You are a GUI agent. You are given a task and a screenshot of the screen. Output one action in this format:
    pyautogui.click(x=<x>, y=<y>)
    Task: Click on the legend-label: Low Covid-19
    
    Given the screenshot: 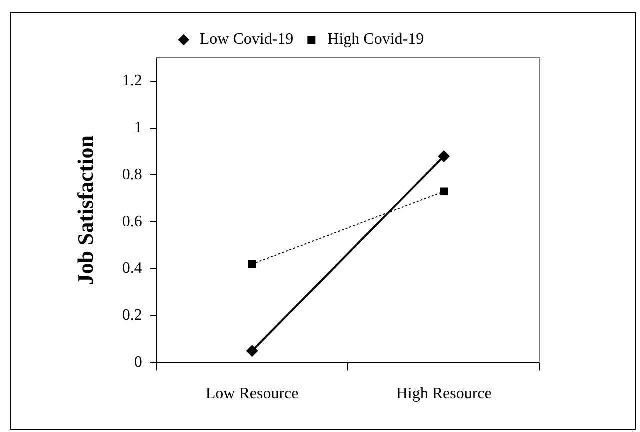 What is the action you would take?
    pyautogui.click(x=247, y=39)
    